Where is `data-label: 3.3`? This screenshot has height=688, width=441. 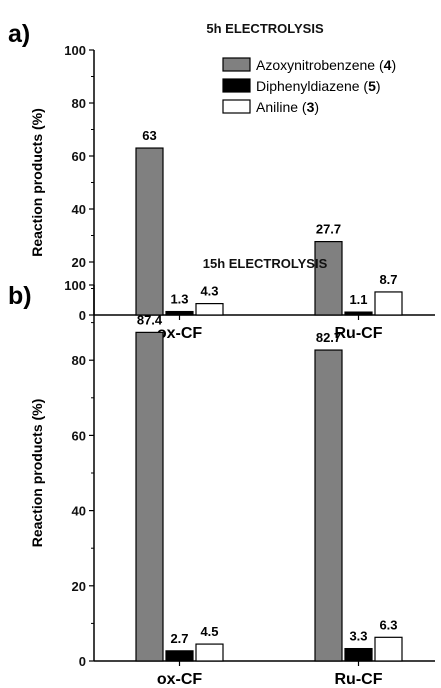 data-label: 3.3 is located at coordinates (358, 636).